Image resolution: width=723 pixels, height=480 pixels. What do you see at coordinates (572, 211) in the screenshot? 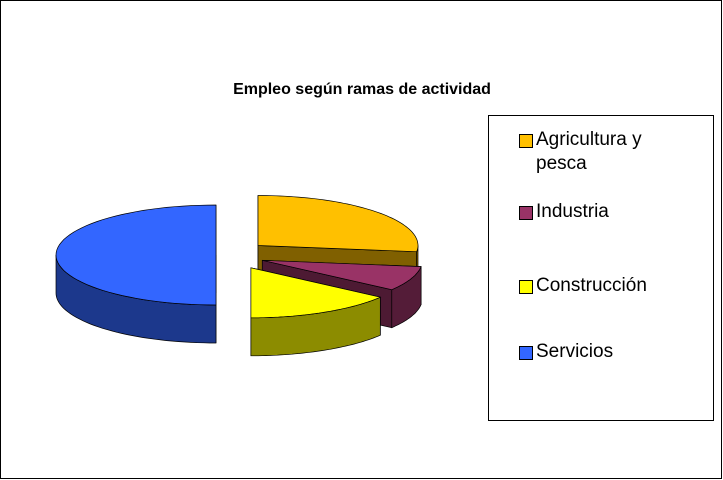
I see `legend-label: Industria` at bounding box center [572, 211].